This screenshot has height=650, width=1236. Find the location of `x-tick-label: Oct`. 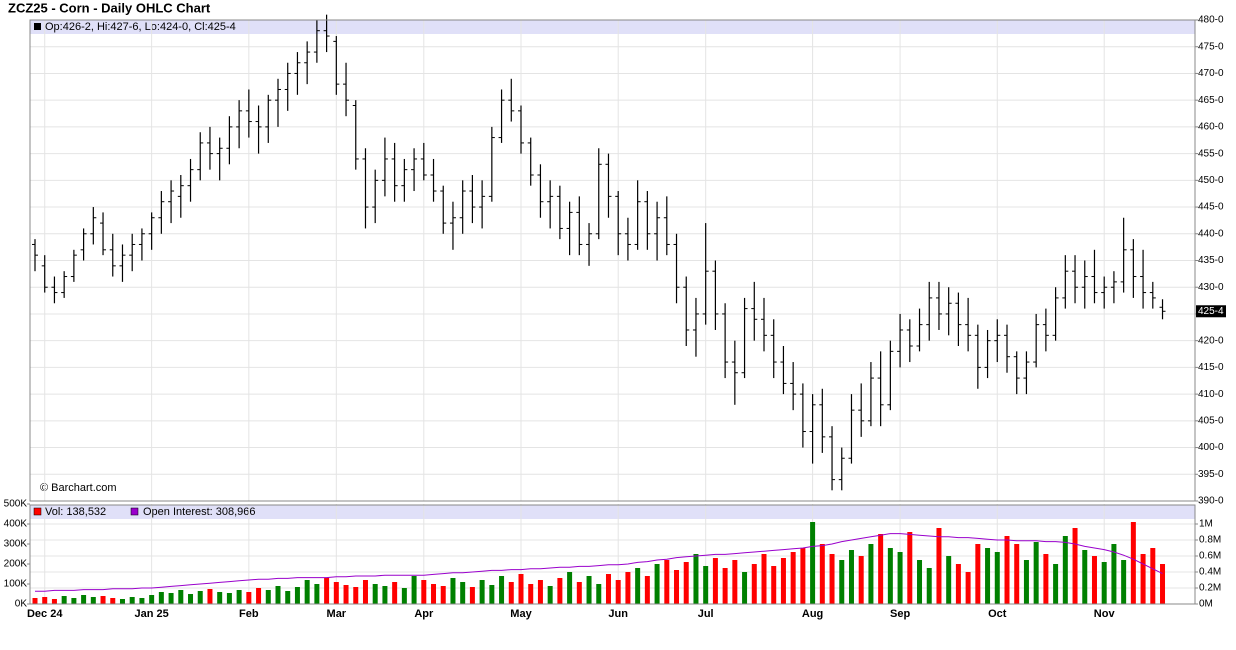

x-tick-label: Oct is located at coordinates (997, 614).